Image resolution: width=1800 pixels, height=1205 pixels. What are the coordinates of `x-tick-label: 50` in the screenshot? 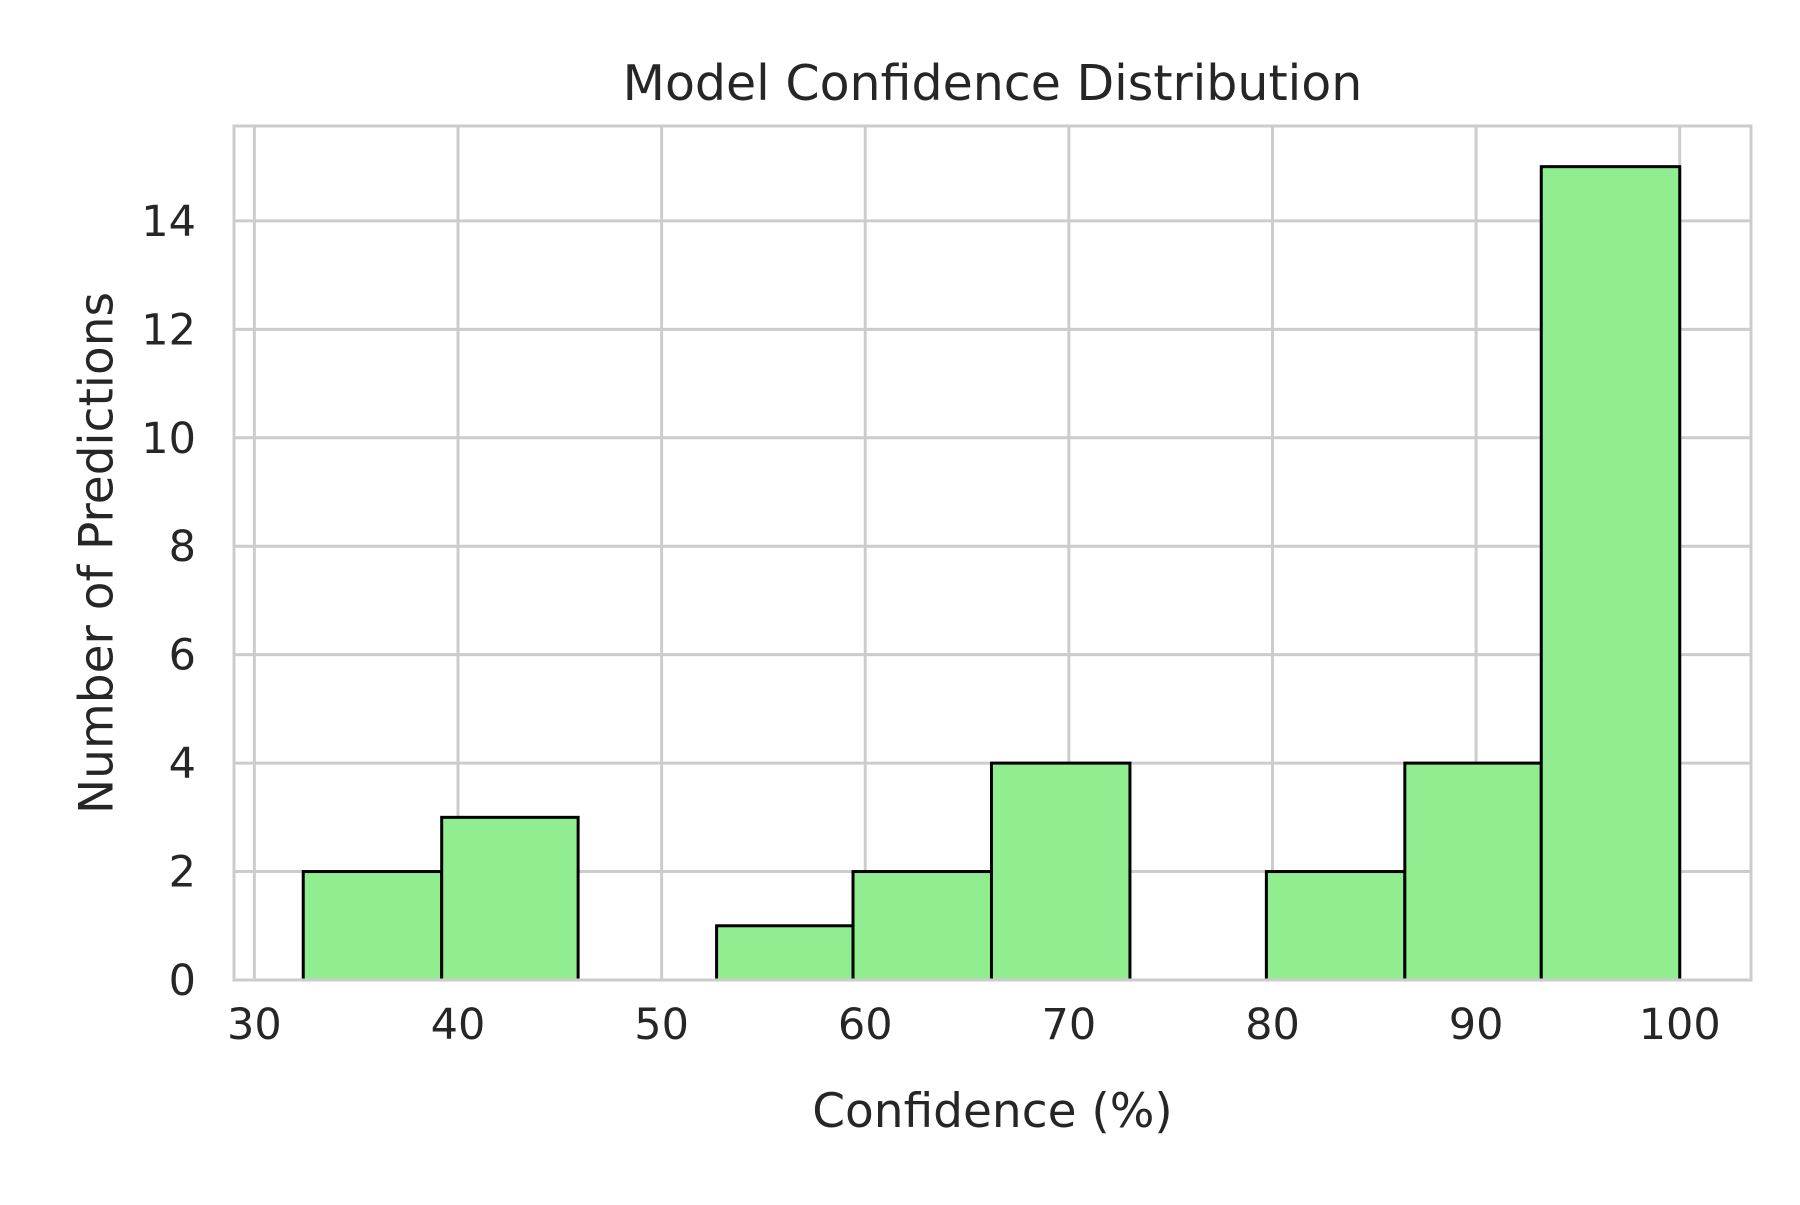 It's located at (661, 1025).